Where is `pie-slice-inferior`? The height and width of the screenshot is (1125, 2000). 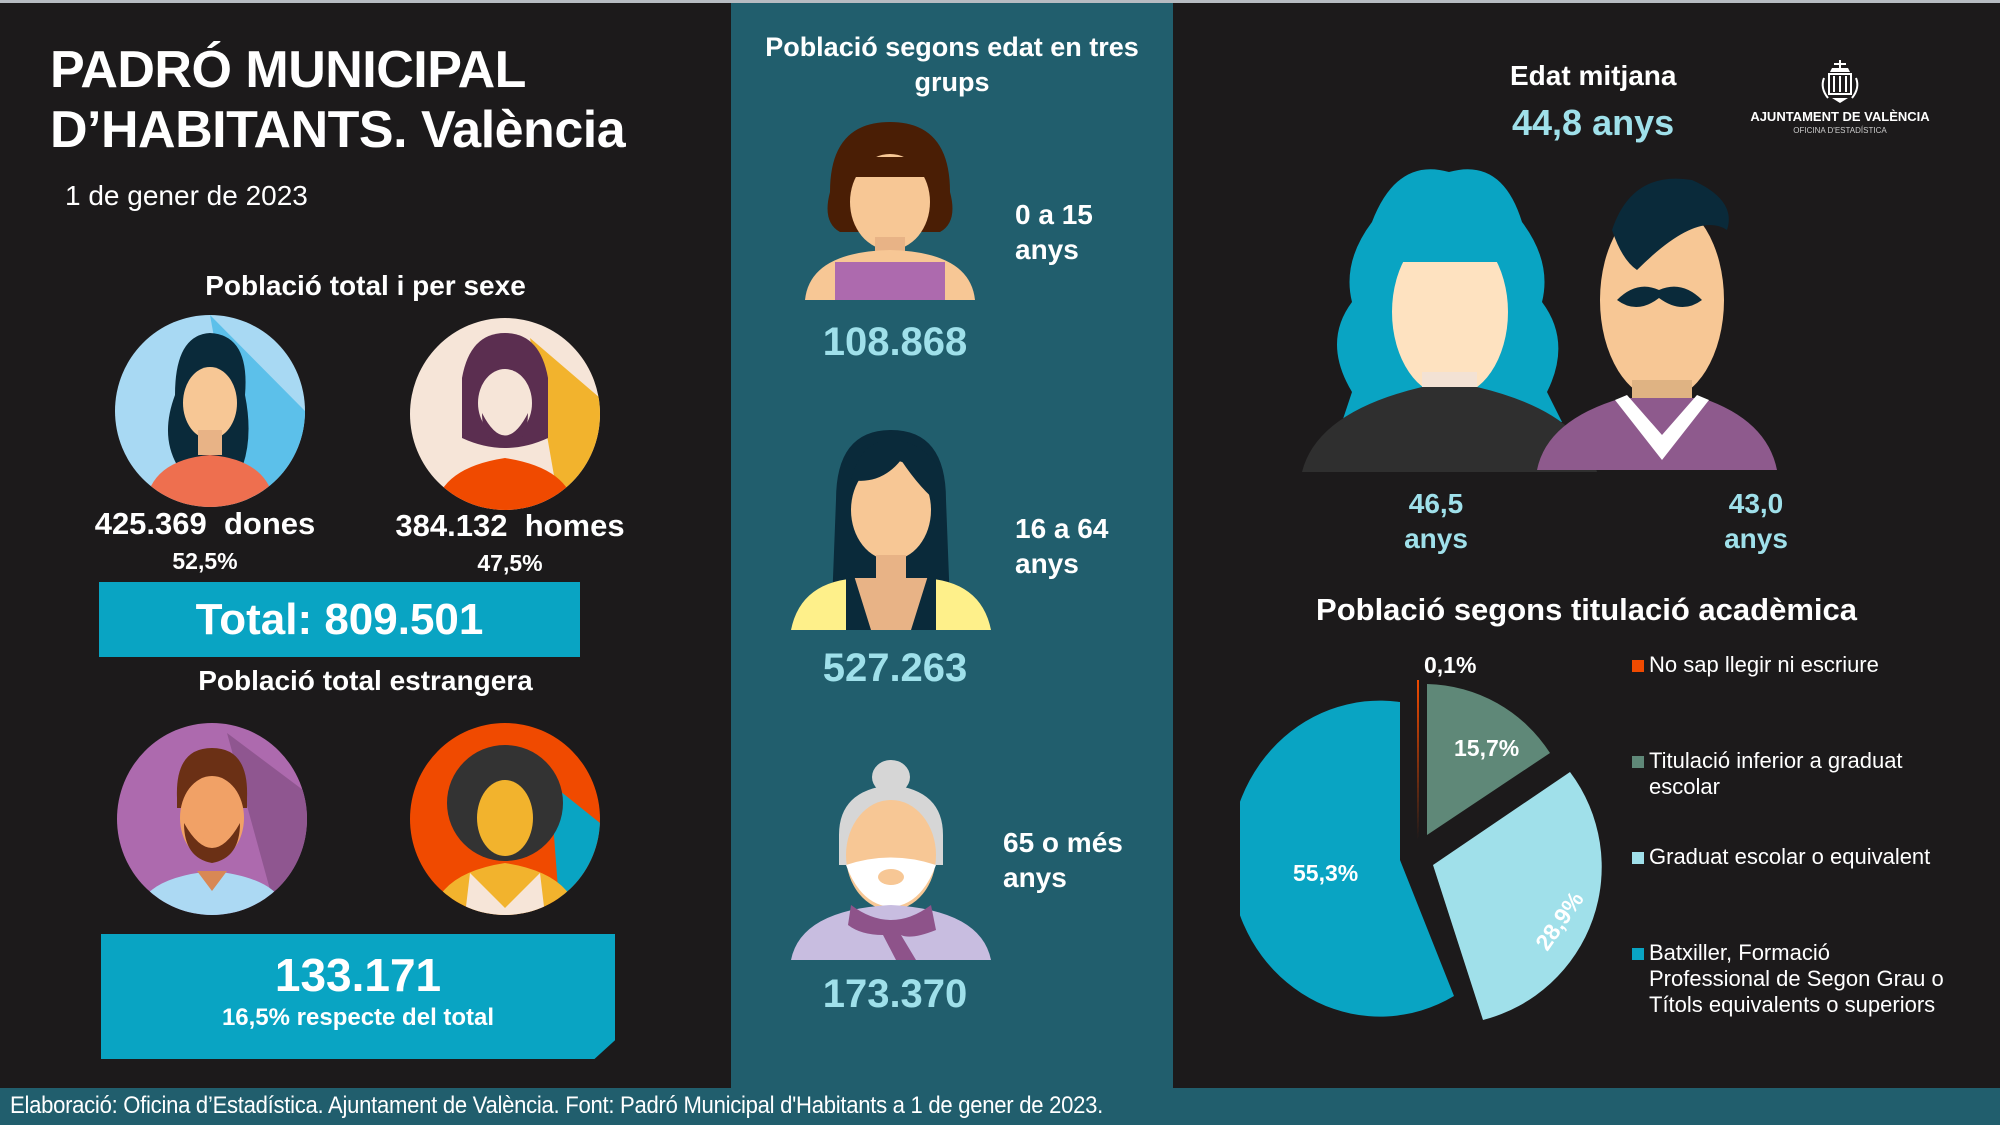 pie-slice-inferior is located at coordinates (1488, 759).